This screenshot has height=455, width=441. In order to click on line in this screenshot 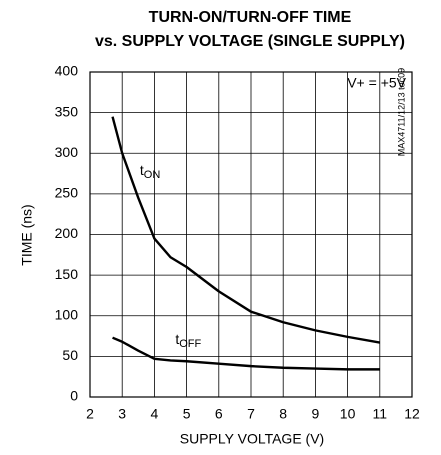, I will do `click(246, 353)`.